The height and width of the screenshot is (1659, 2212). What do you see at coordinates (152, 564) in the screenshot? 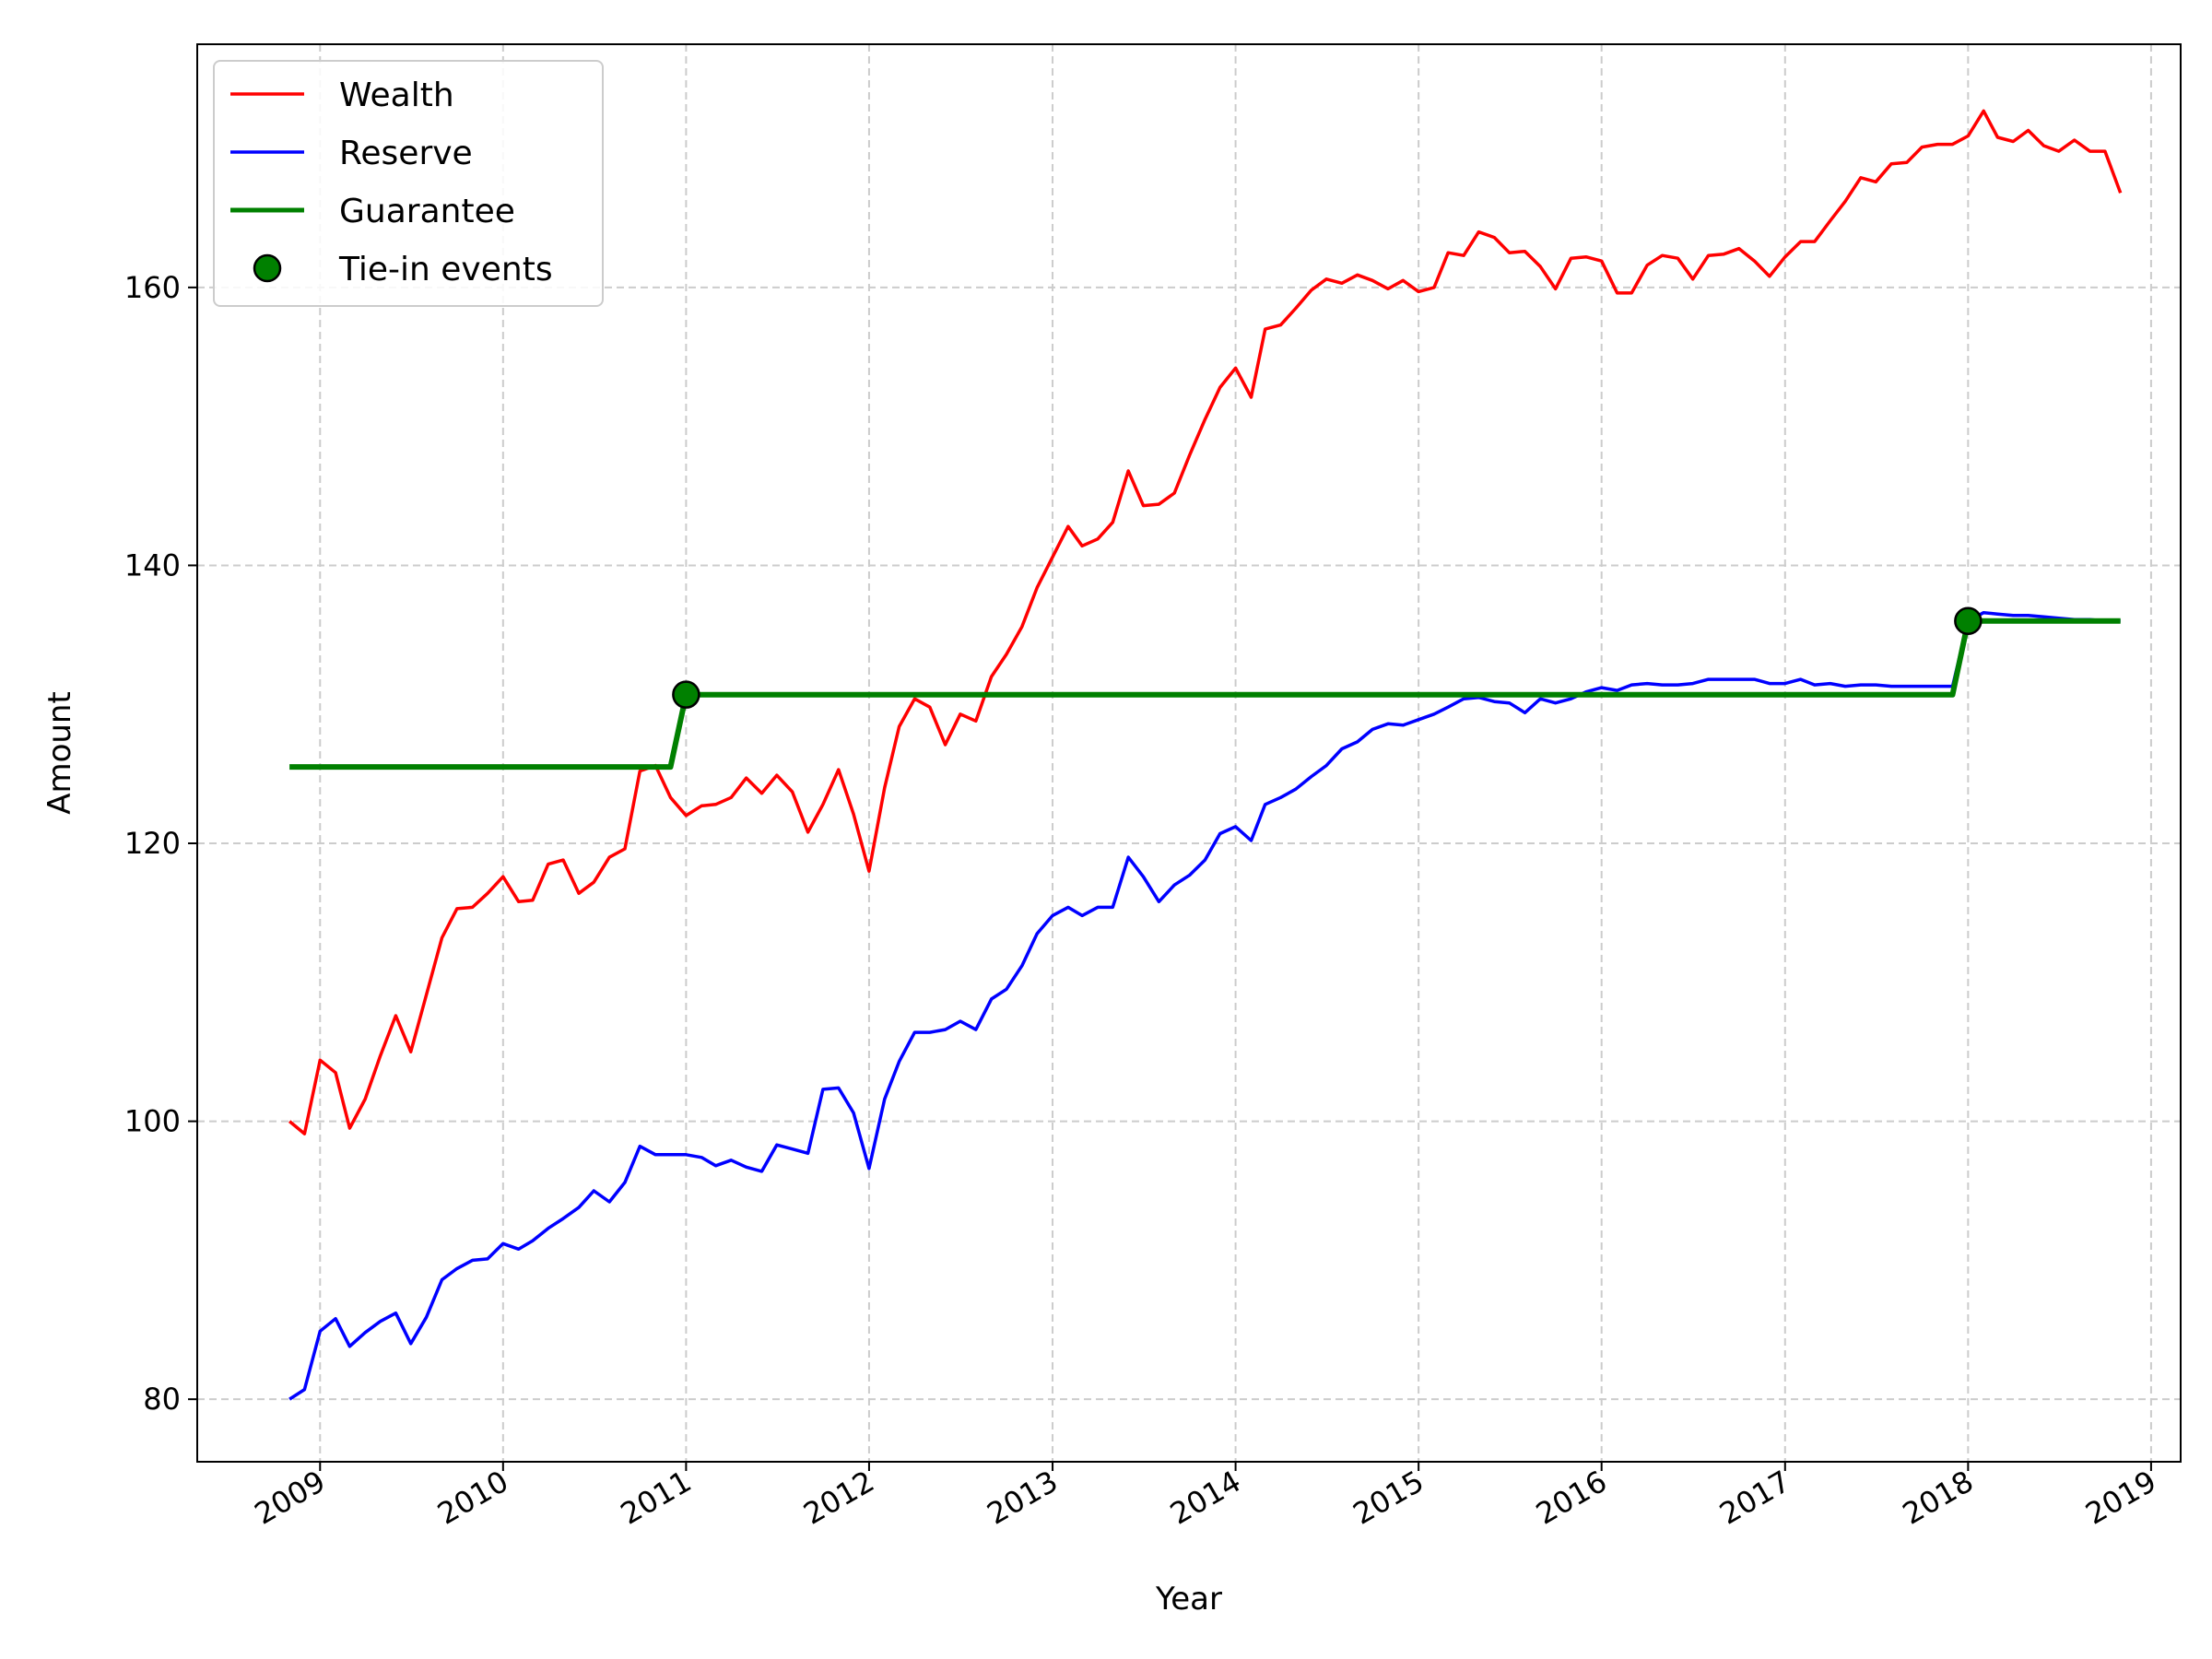
I see `y-tick-label: 140` at bounding box center [152, 564].